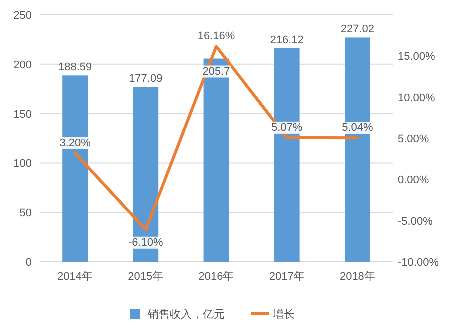 The height and width of the screenshot is (333, 451). Describe the element at coordinates (26, 214) in the screenshot. I see `y-tick-label: 50` at that location.